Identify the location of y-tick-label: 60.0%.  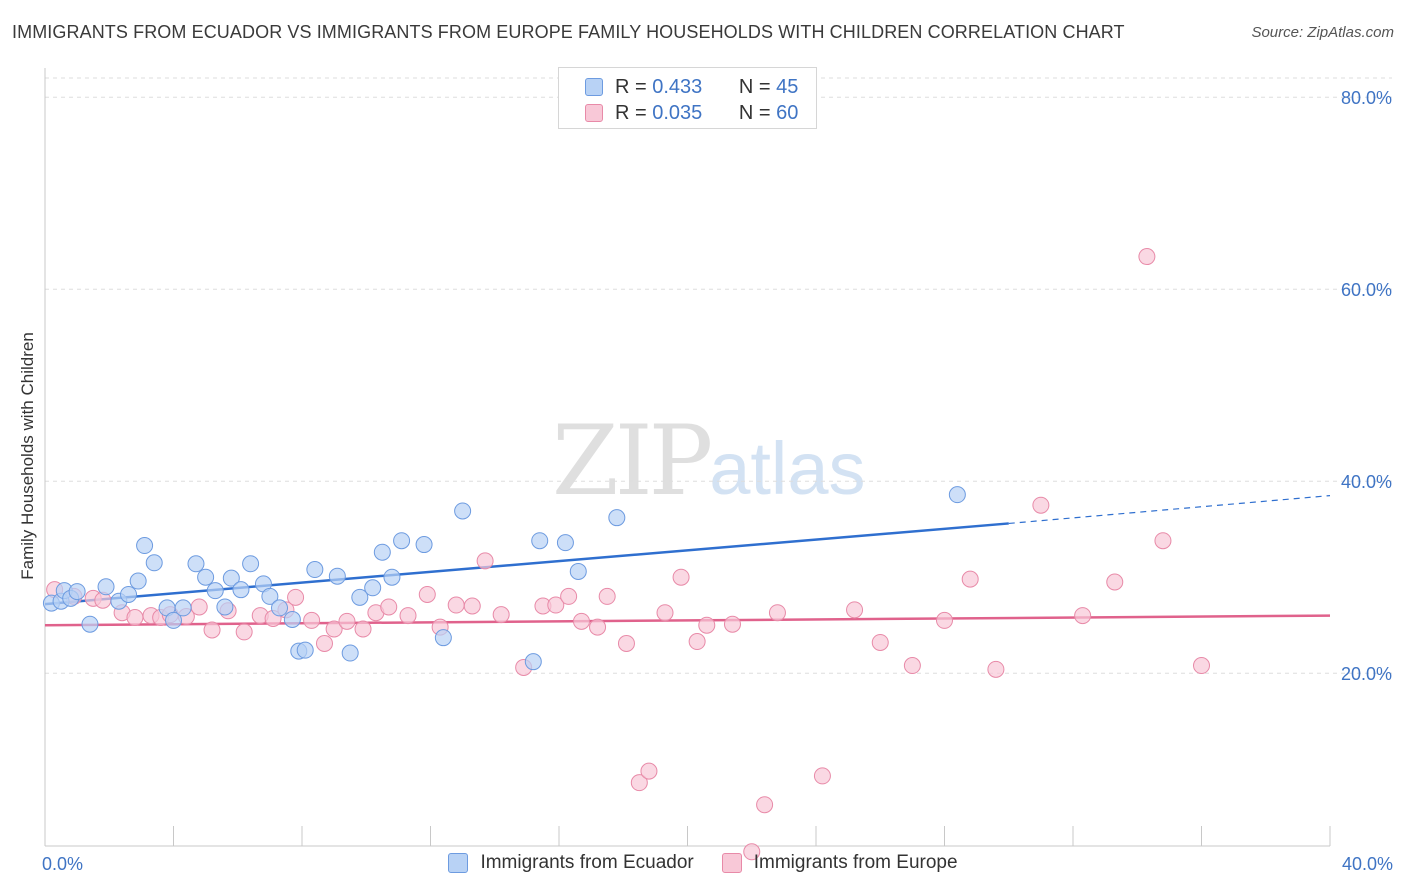
(1366, 290).